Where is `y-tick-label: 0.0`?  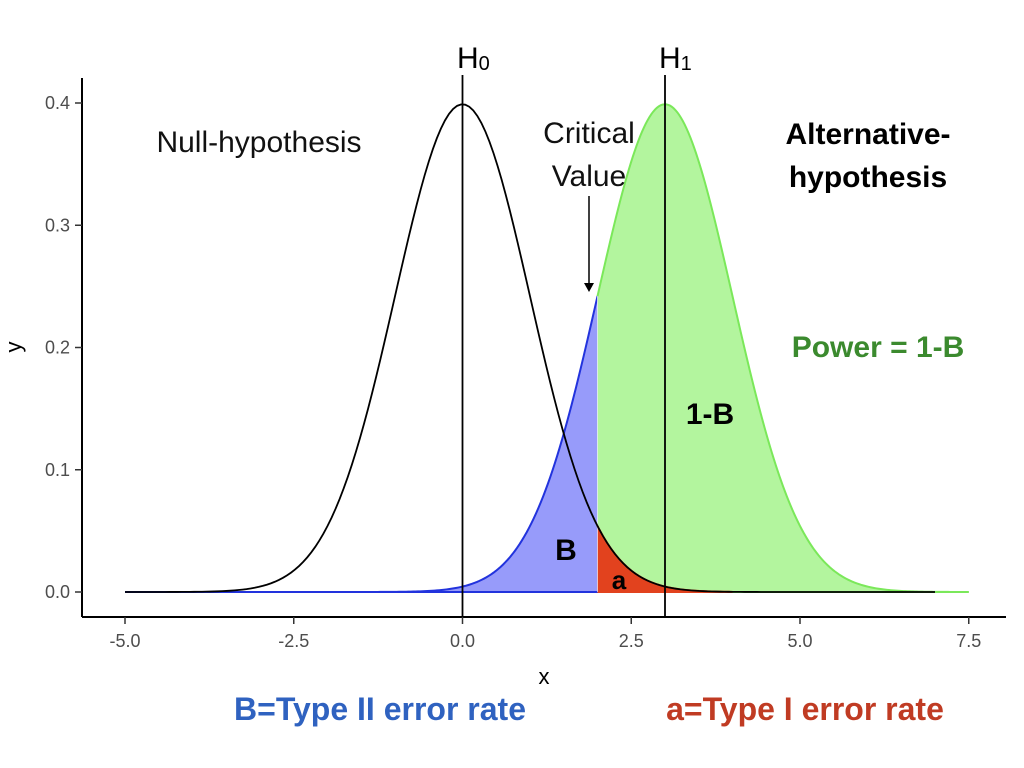 y-tick-label: 0.0 is located at coordinates (57, 592).